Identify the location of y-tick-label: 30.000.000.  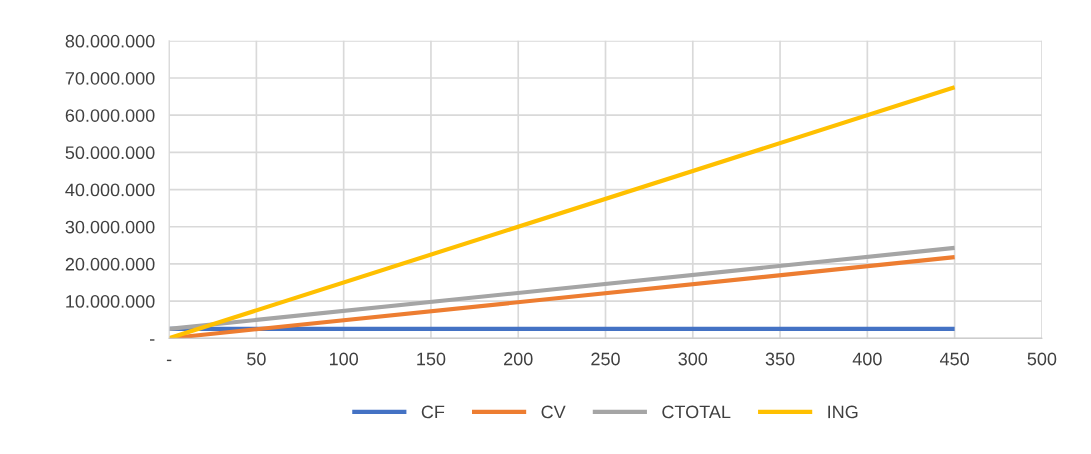
(110, 227).